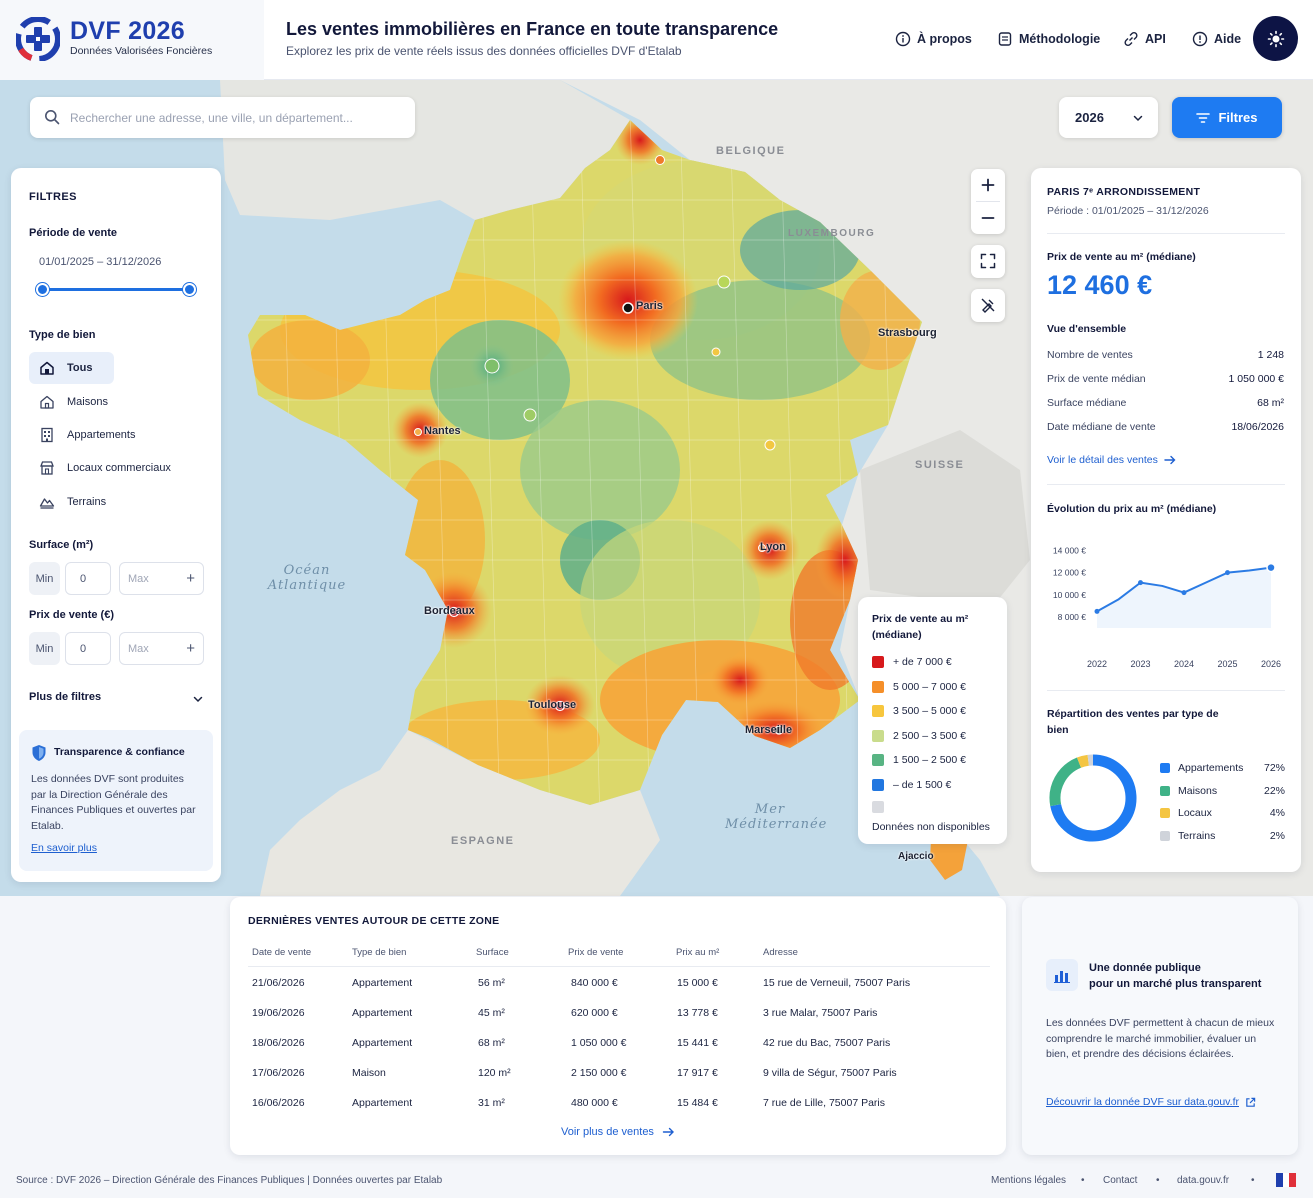 The height and width of the screenshot is (1198, 1313). Describe the element at coordinates (278, 1073) in the screenshot. I see `table-cell: 17/06/2026` at that location.